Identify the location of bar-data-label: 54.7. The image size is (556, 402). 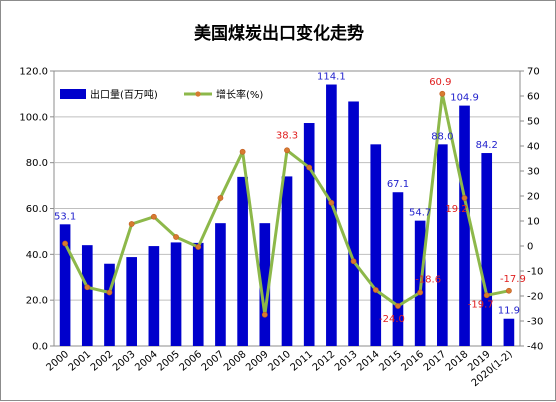
(420, 213).